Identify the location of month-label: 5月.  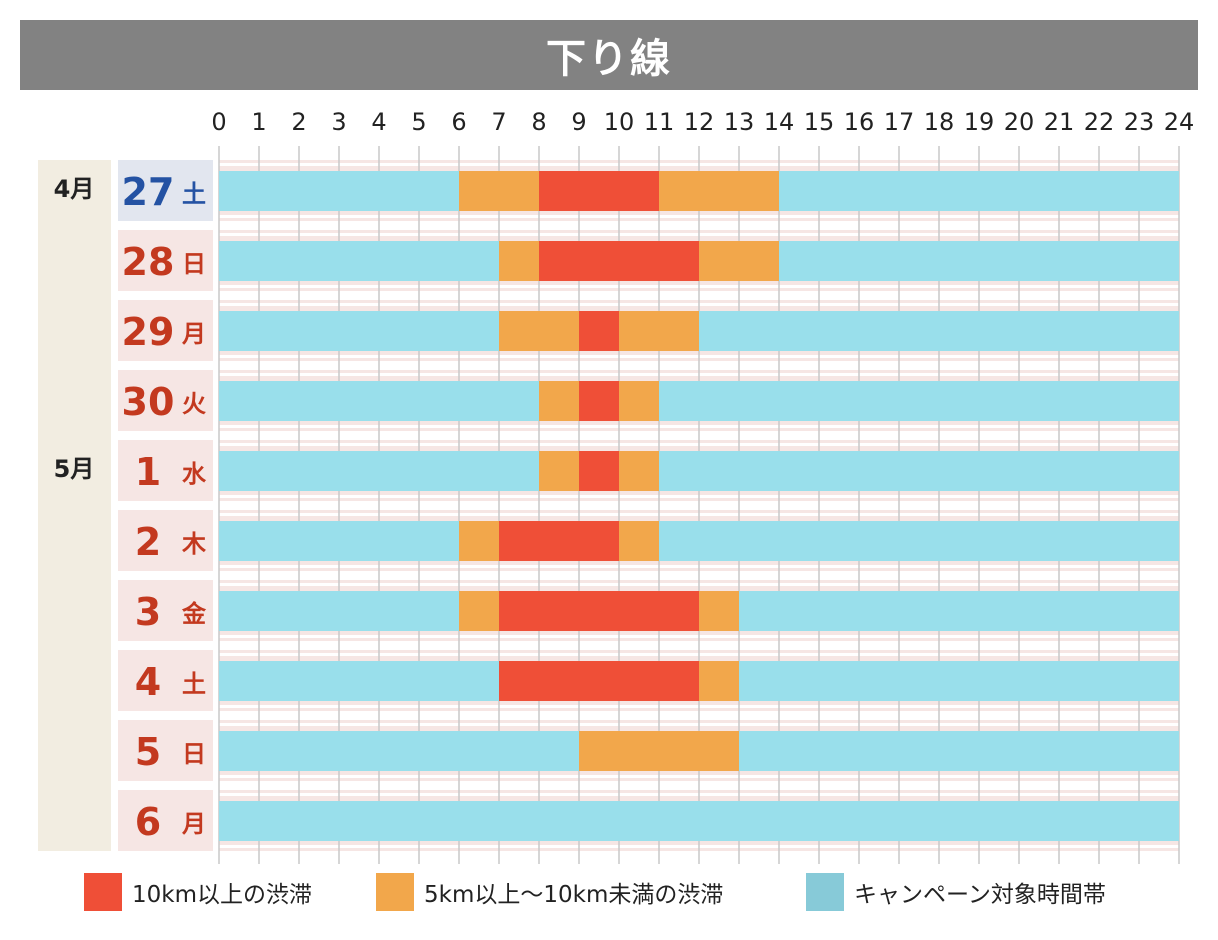
(74, 469).